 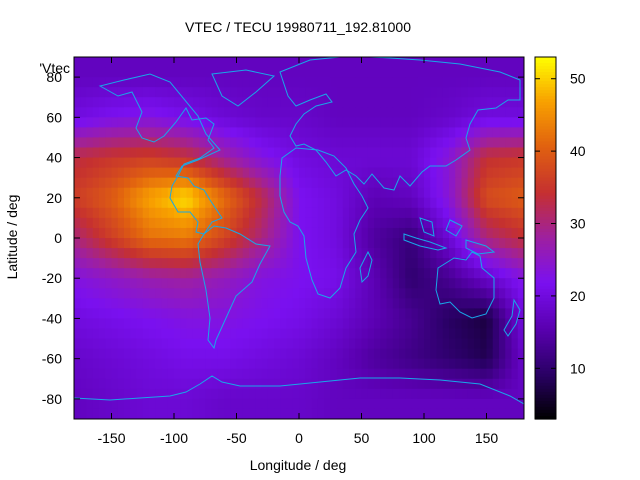 What do you see at coordinates (52, 278) in the screenshot?
I see `y-tick-label: -20` at bounding box center [52, 278].